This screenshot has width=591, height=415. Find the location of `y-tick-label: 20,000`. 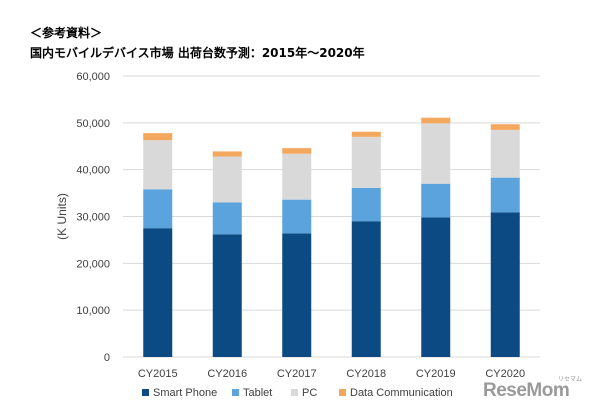

y-tick-label: 20,000 is located at coordinates (93, 264).